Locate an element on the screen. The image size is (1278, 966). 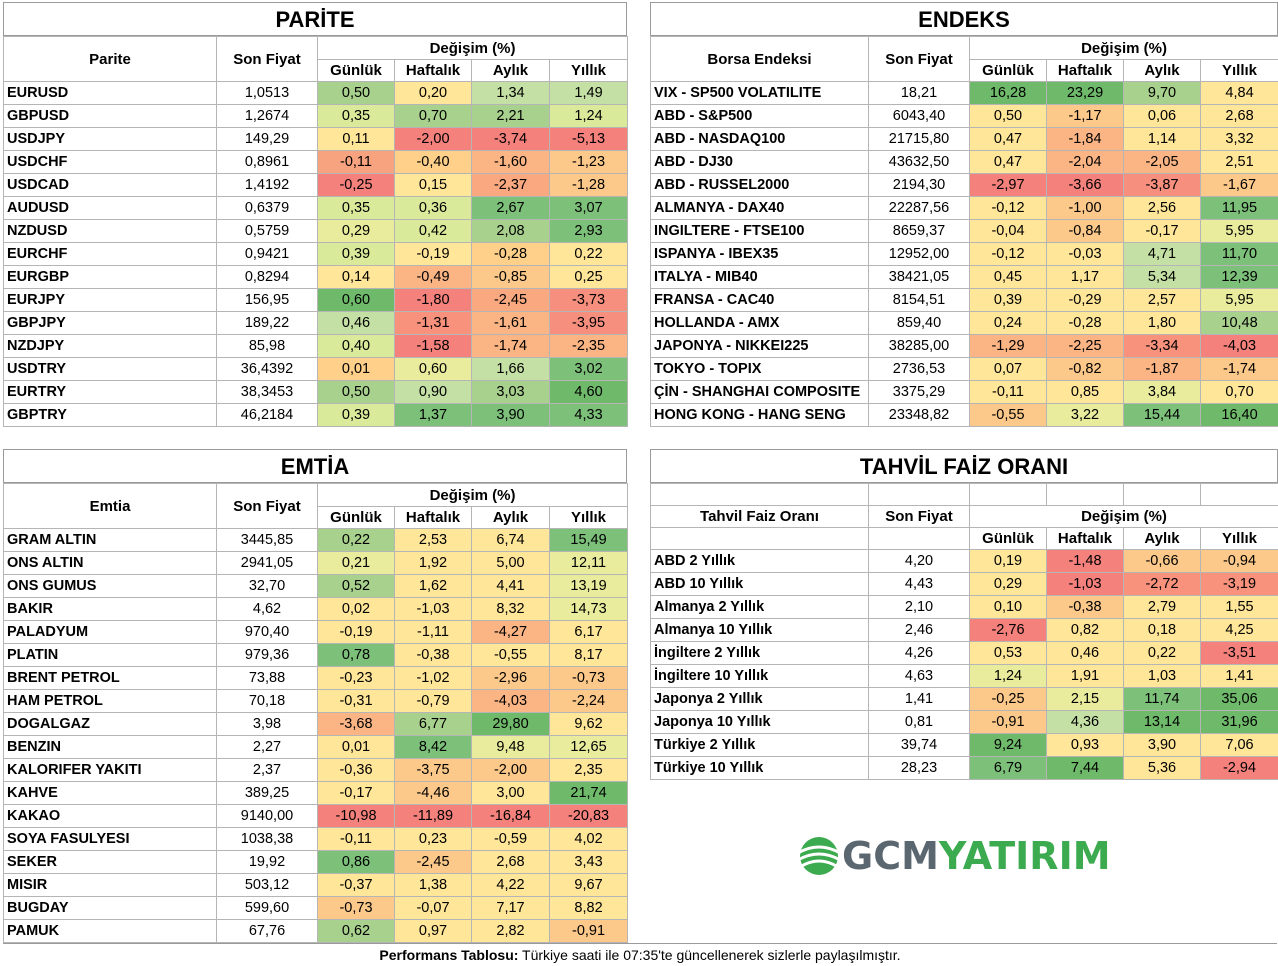
yearly-change-cell: -1,67 is located at coordinates (1239, 185).